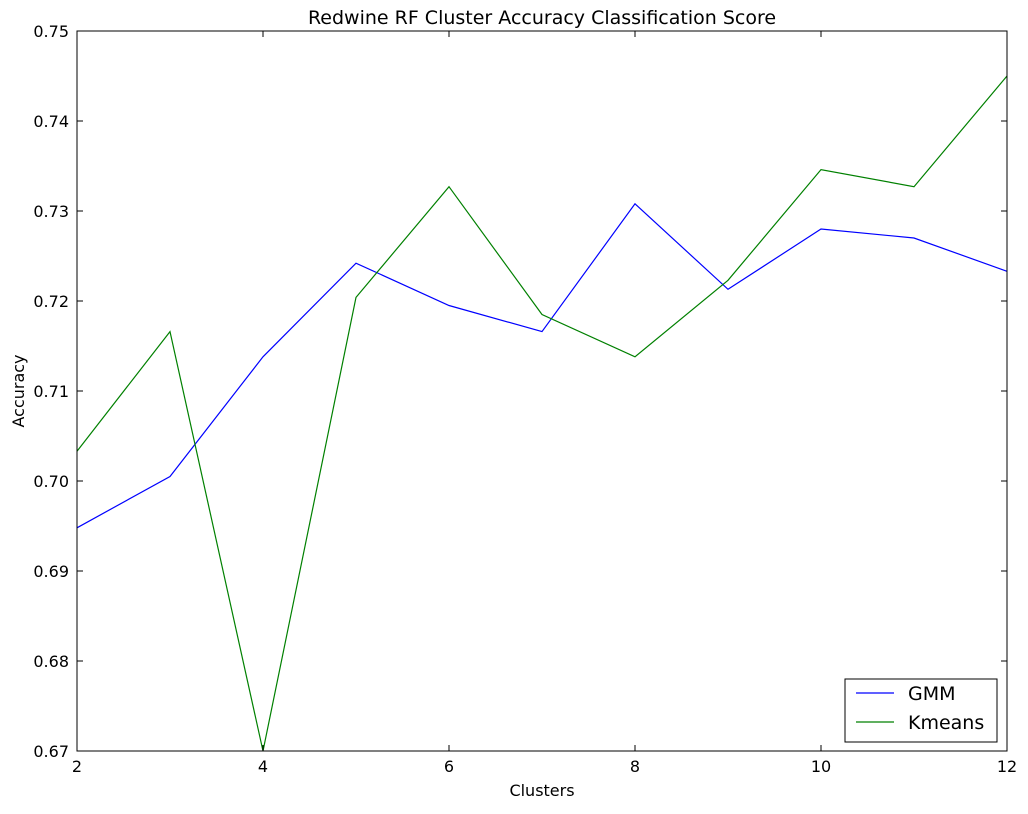 The width and height of the screenshot is (1028, 814). What do you see at coordinates (51, 661) in the screenshot?
I see `y-tick-label: 0.68` at bounding box center [51, 661].